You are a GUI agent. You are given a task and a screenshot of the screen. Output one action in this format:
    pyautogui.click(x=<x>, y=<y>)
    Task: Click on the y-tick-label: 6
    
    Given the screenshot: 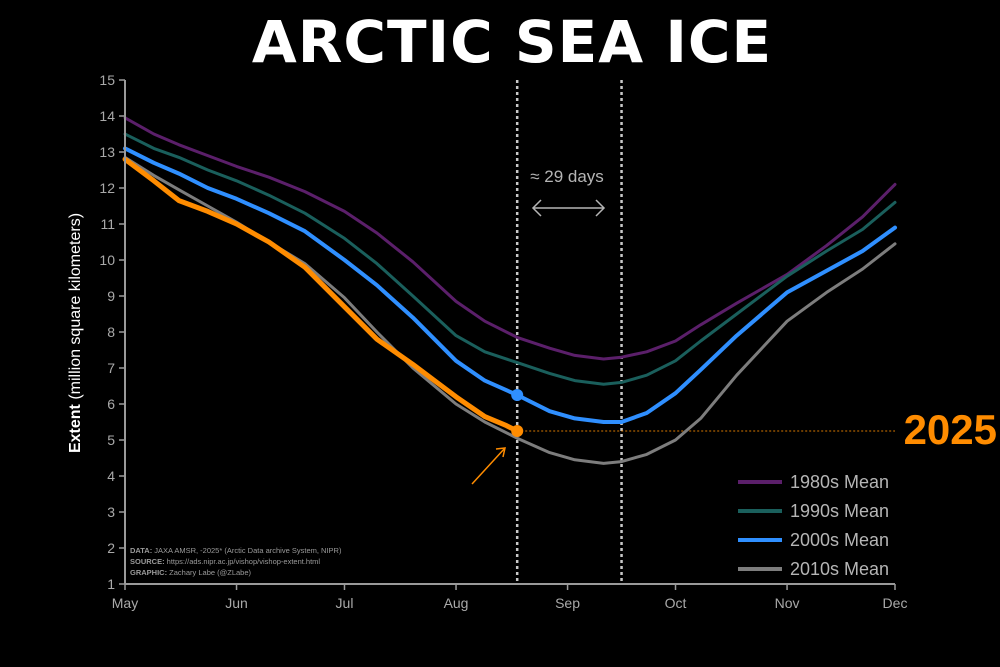 What is the action you would take?
    pyautogui.click(x=111, y=404)
    